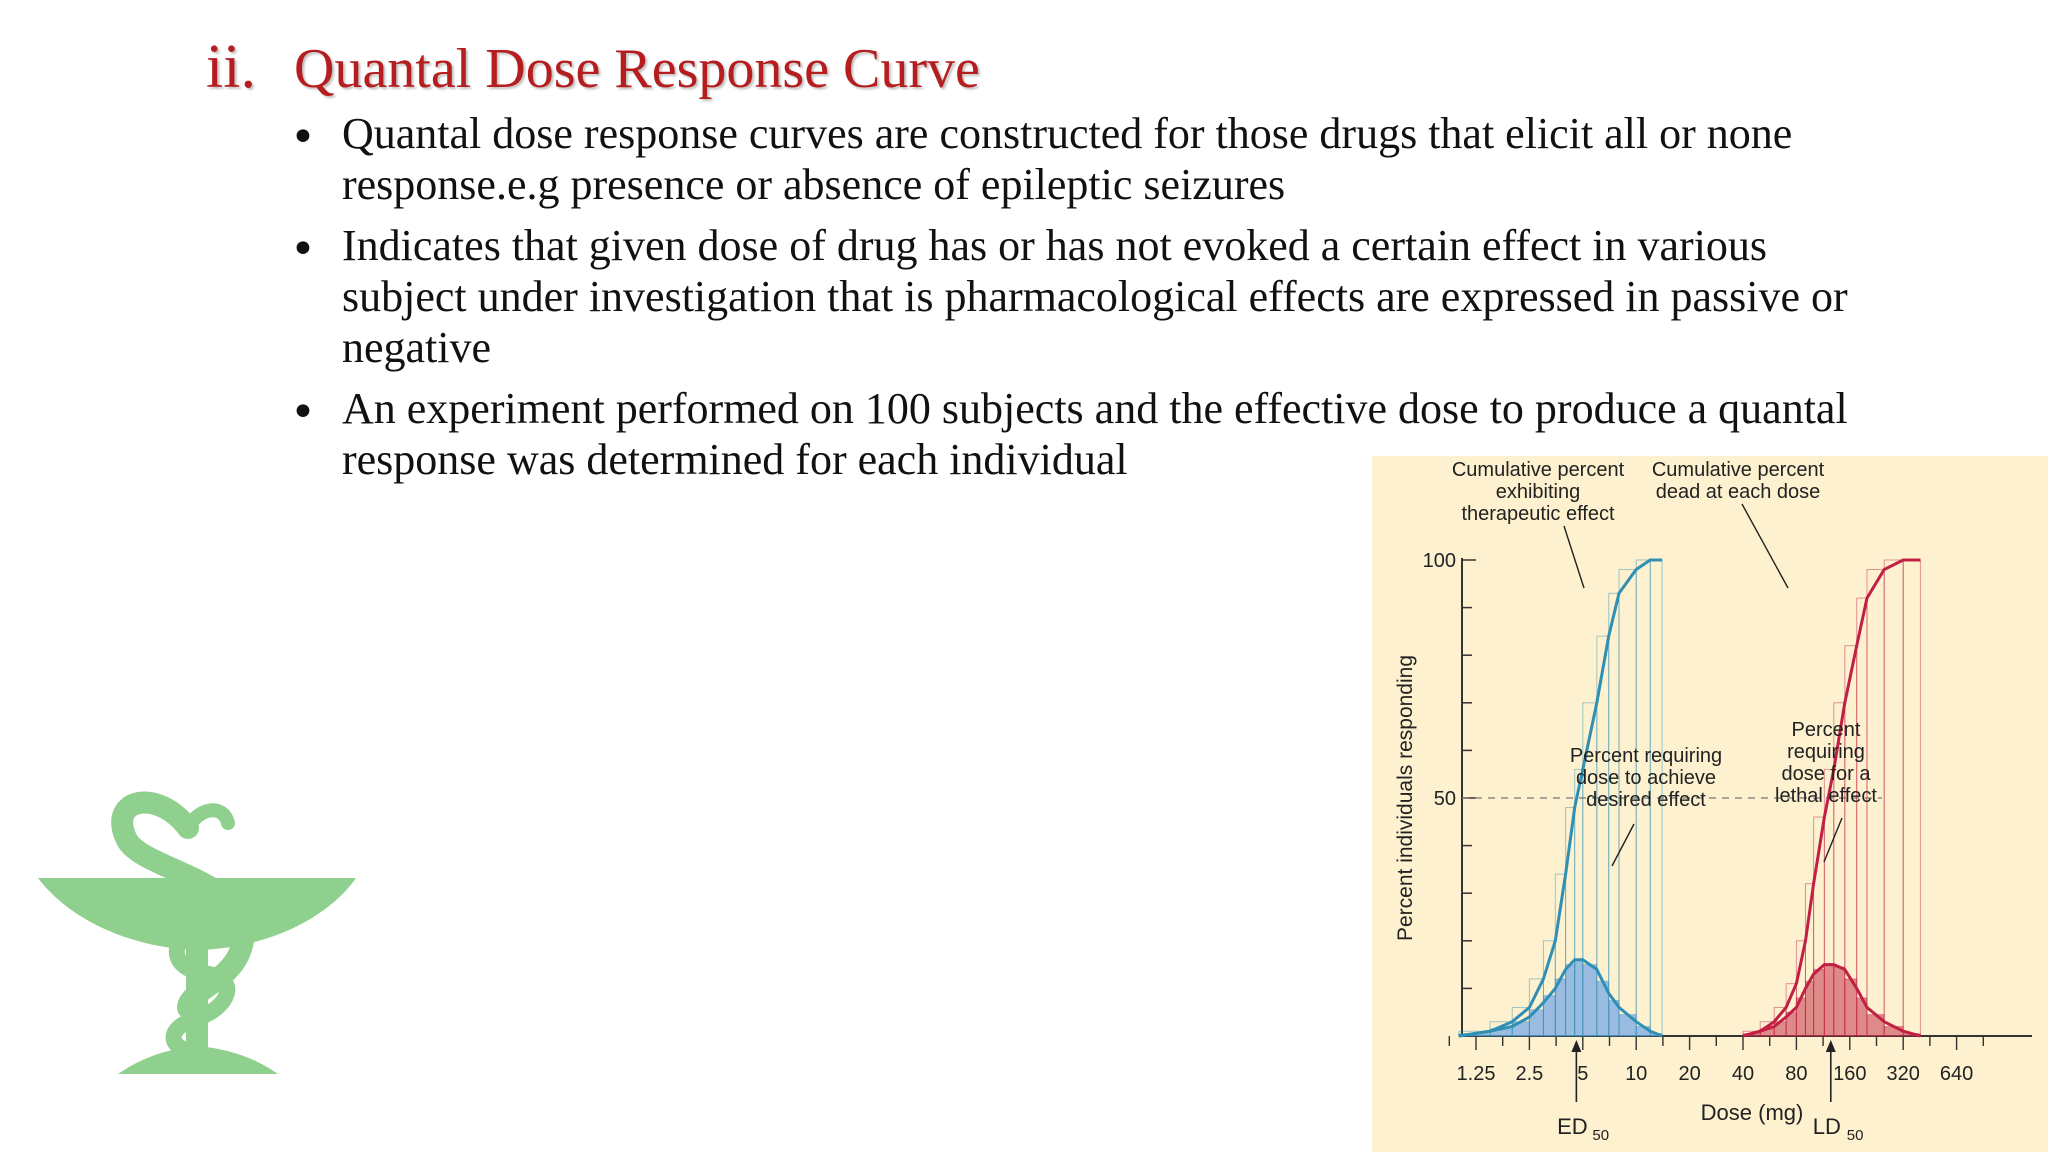 This screenshot has width=2048, height=1152. I want to click on x-tick-label: 640, so click(1956, 1074).